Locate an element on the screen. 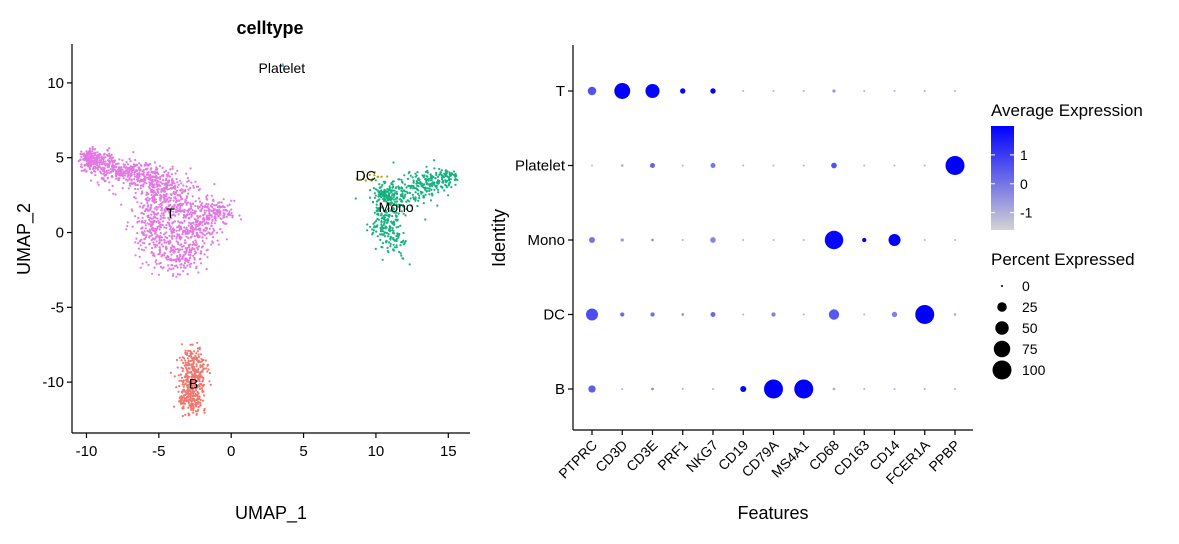  color-tick-label: -1 is located at coordinates (1026, 213).